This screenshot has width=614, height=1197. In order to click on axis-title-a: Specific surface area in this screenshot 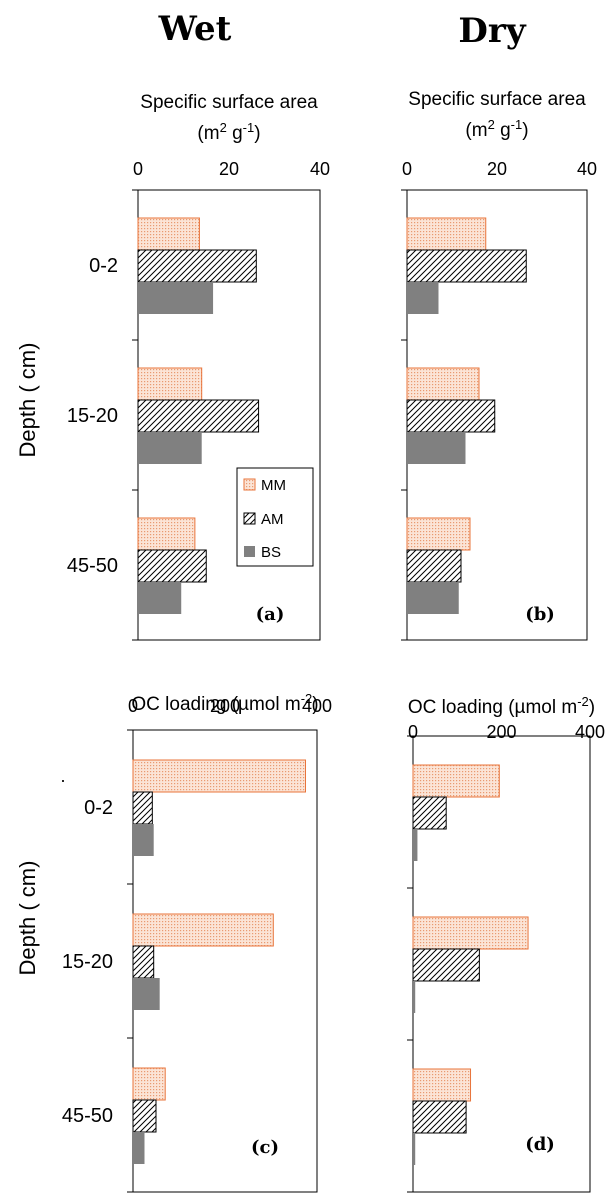, I will do `click(229, 102)`.